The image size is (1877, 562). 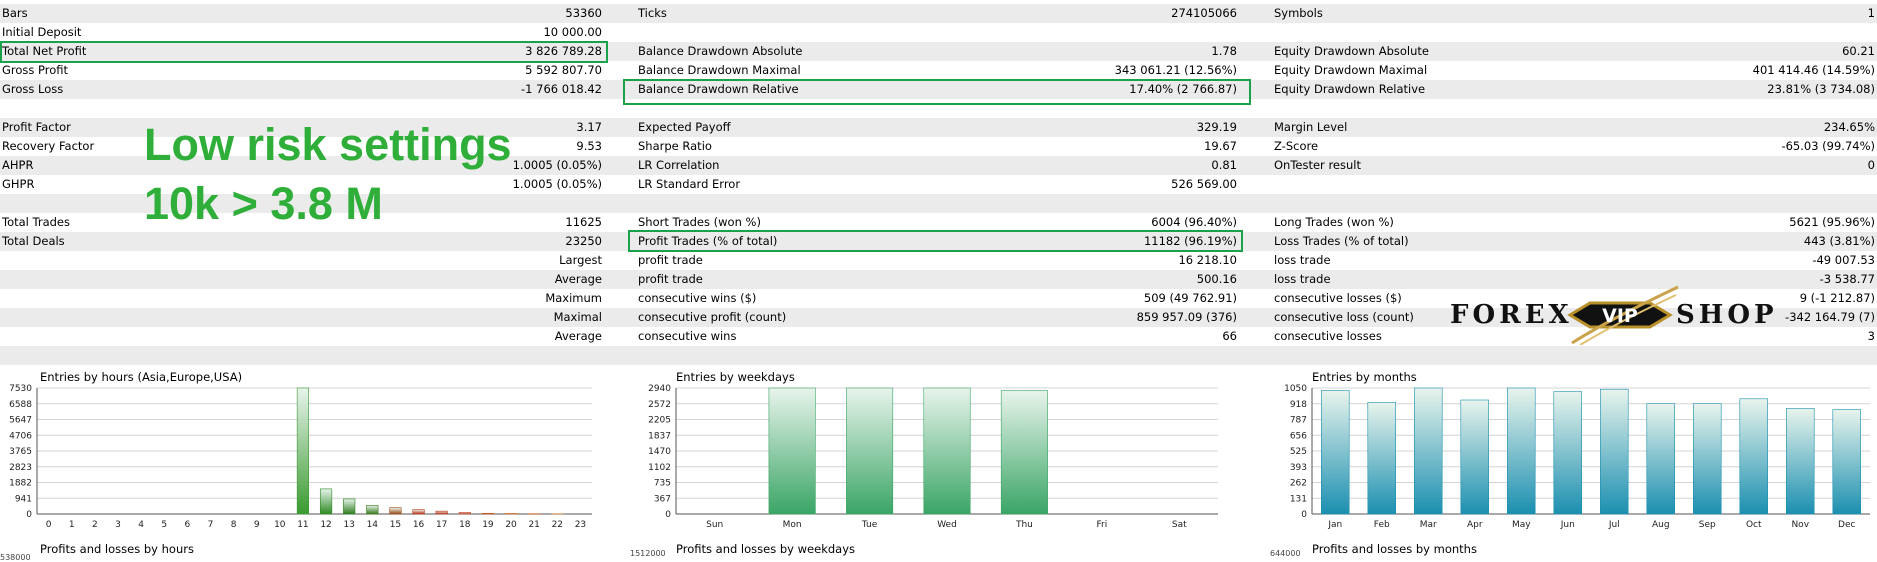 I want to click on x-tick-label: Tue, so click(x=869, y=525).